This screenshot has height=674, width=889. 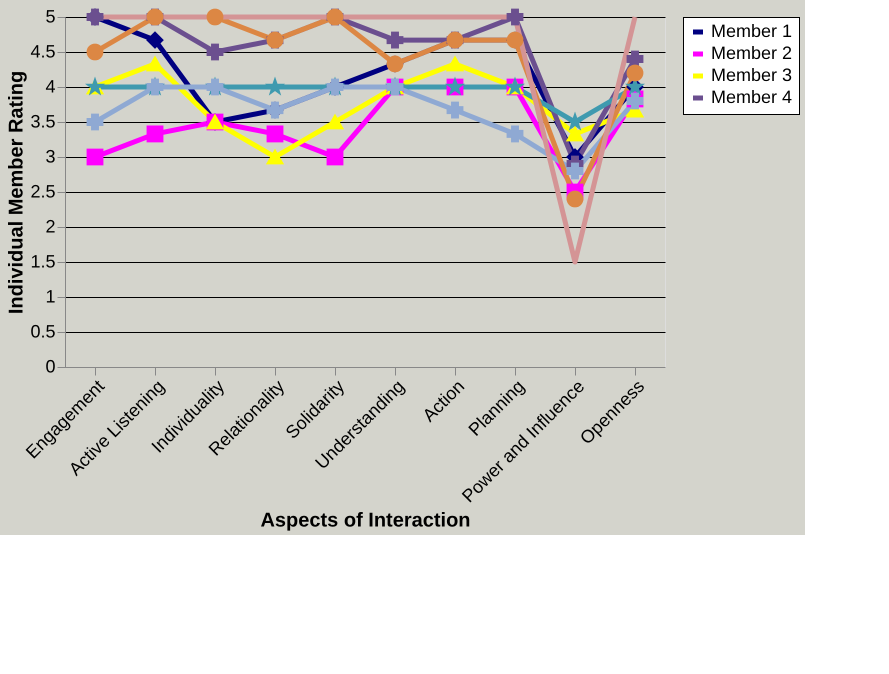 I want to click on legend-label: Member 1, so click(x=751, y=31).